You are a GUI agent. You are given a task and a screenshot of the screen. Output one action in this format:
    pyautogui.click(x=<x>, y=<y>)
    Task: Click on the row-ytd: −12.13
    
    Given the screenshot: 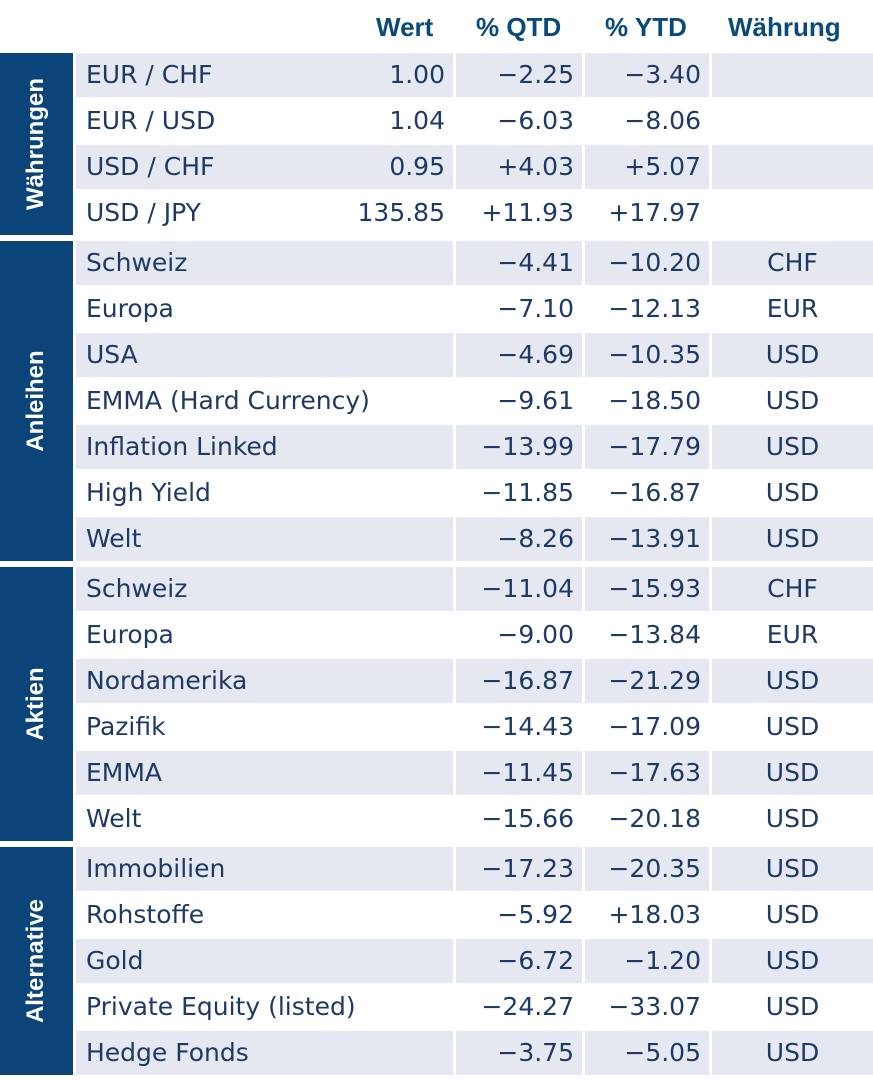 What is the action you would take?
    pyautogui.click(x=654, y=308)
    